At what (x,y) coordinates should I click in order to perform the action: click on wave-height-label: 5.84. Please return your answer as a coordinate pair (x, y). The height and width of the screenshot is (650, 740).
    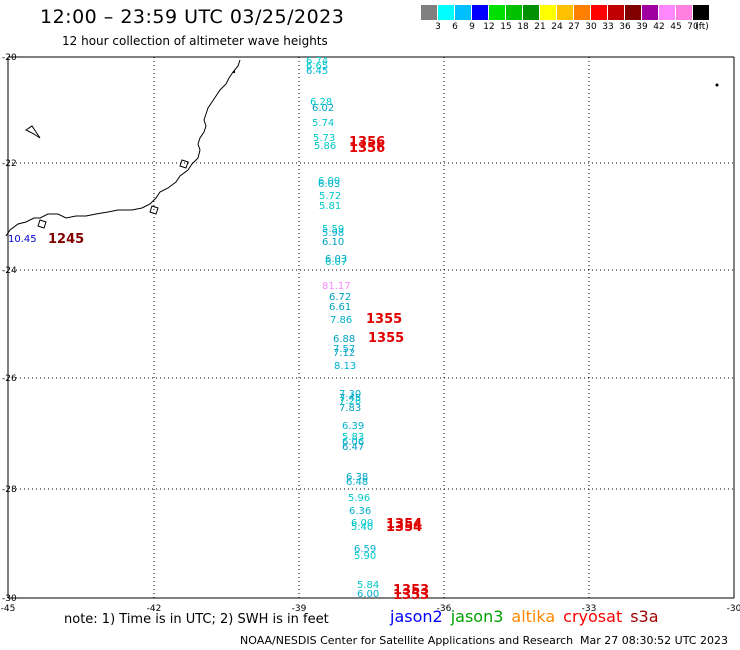
    Looking at the image, I should click on (368, 585).